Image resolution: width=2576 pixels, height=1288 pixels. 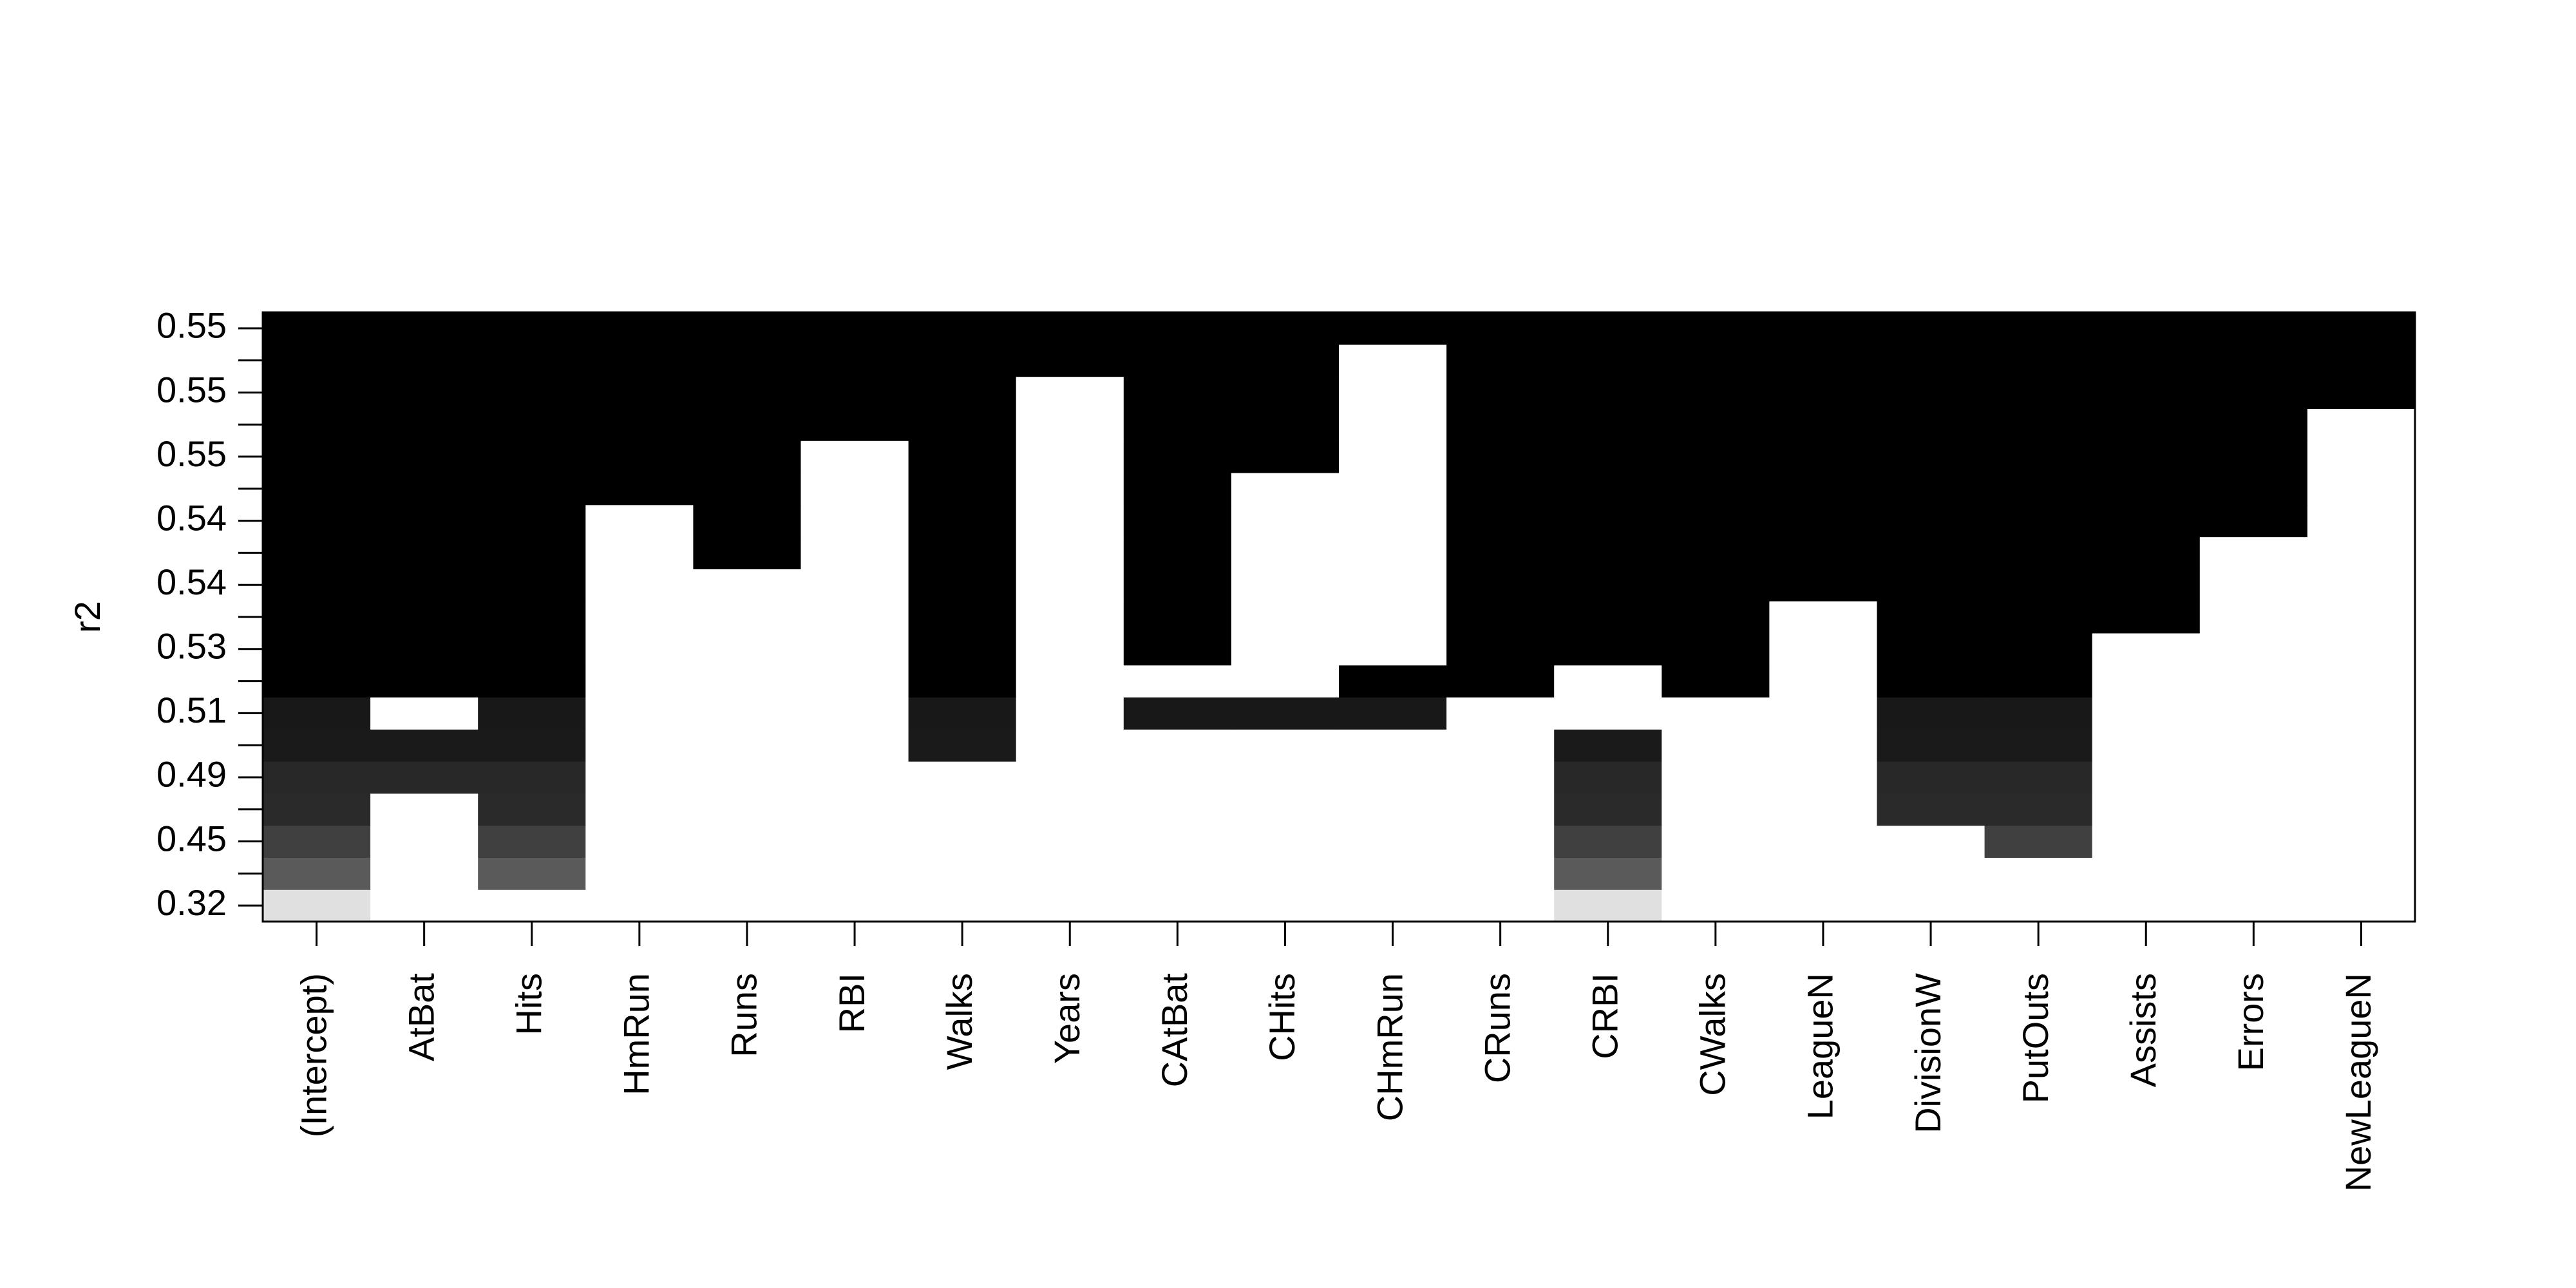 I want to click on y-axis-label: r2, so click(x=87, y=617).